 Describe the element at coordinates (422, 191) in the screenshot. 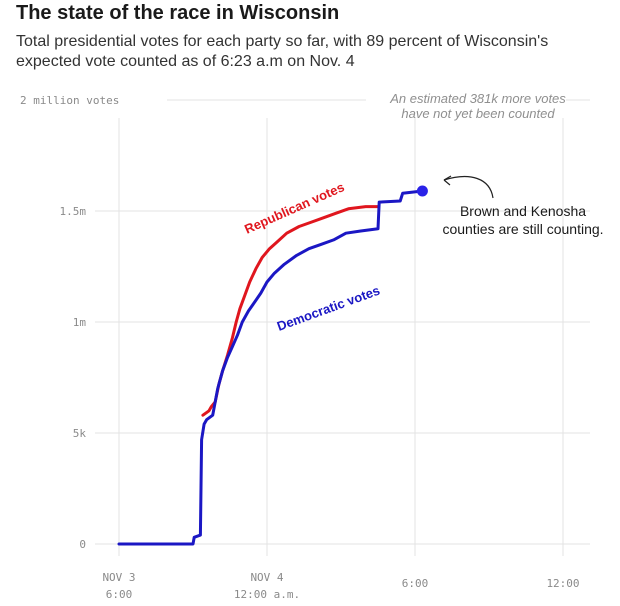

I see `latest-count-dot` at that location.